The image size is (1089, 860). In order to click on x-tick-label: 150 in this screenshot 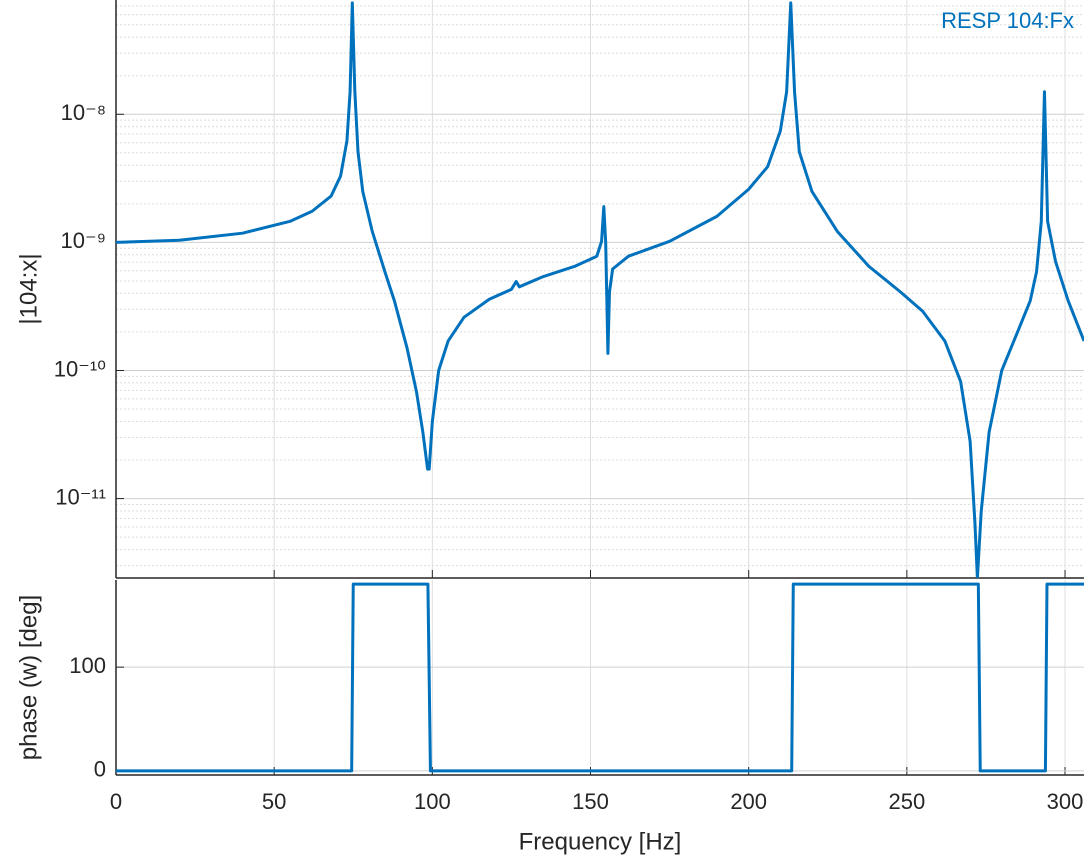, I will do `click(590, 801)`.